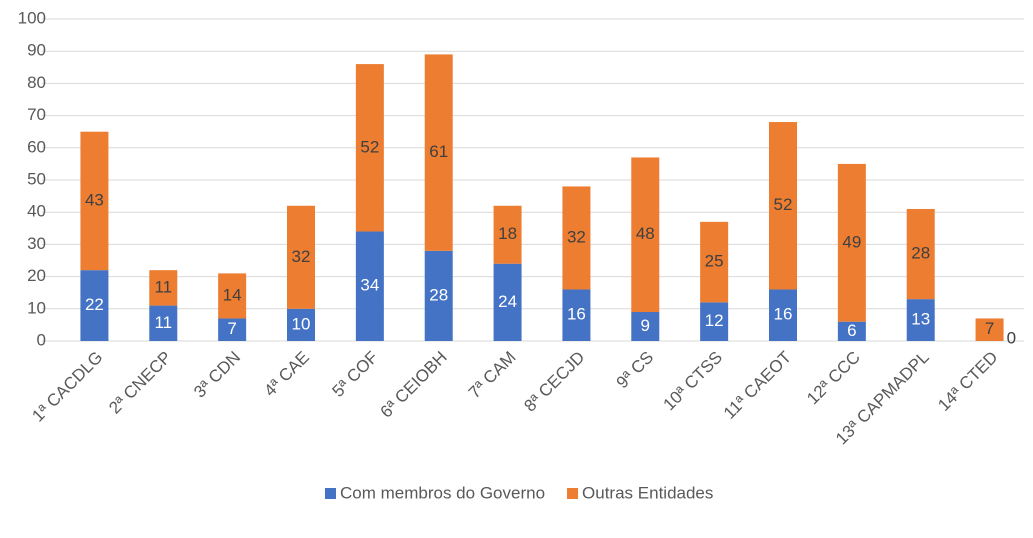 The height and width of the screenshot is (538, 1033). I want to click on y-tick-label: 10, so click(36, 307).